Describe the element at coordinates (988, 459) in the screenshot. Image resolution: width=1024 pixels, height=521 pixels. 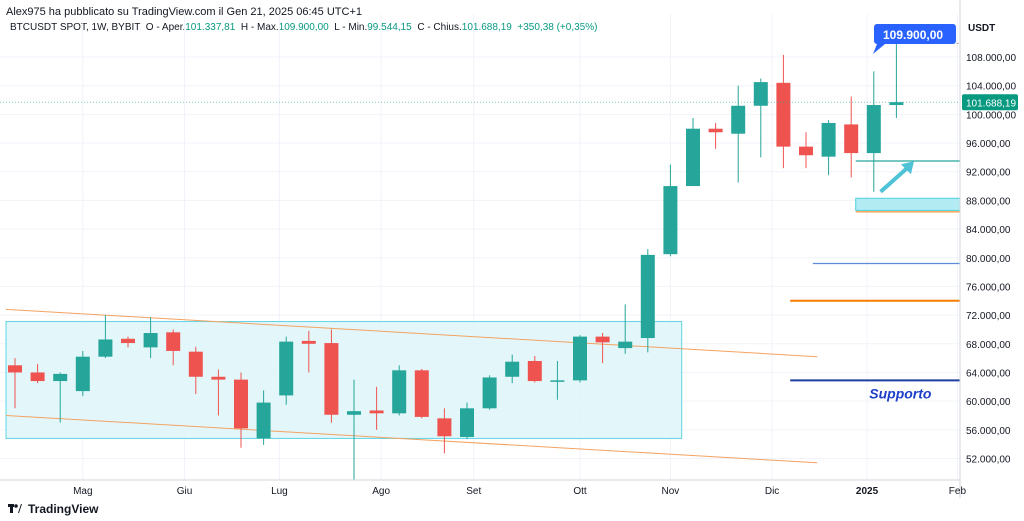
I see `y-tick-label: 52.000,00` at that location.